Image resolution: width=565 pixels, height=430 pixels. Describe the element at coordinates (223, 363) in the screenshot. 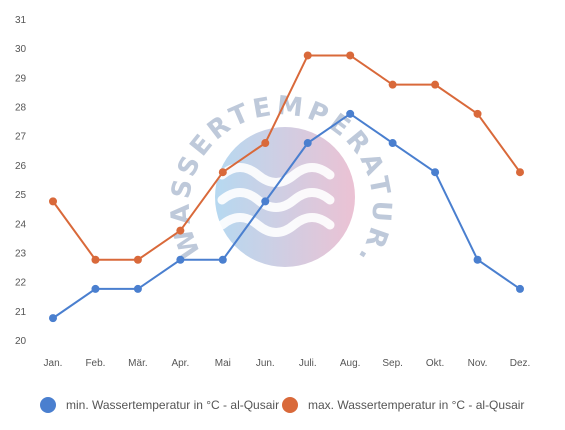

I see `x-tick-label: Mai` at that location.